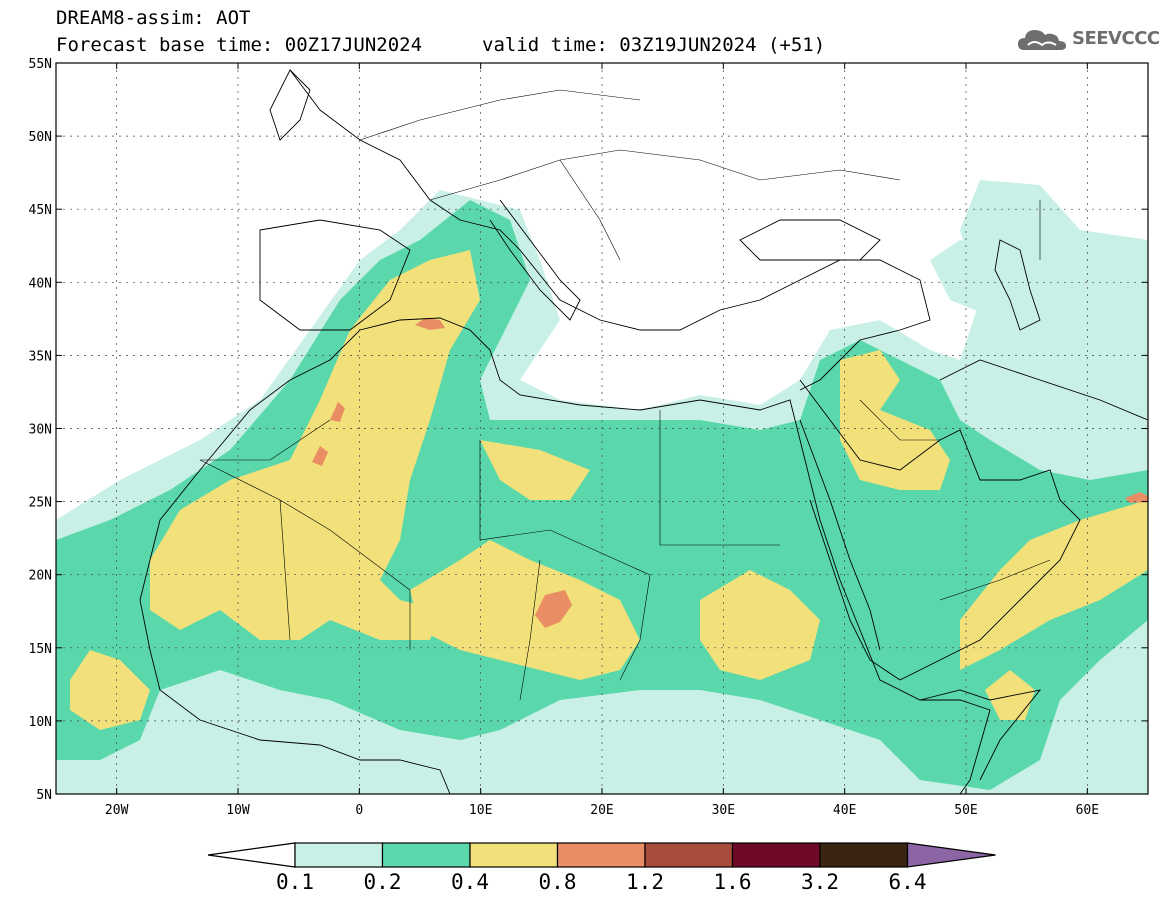 The width and height of the screenshot is (1165, 905). What do you see at coordinates (290, 105) in the screenshot?
I see `britain` at bounding box center [290, 105].